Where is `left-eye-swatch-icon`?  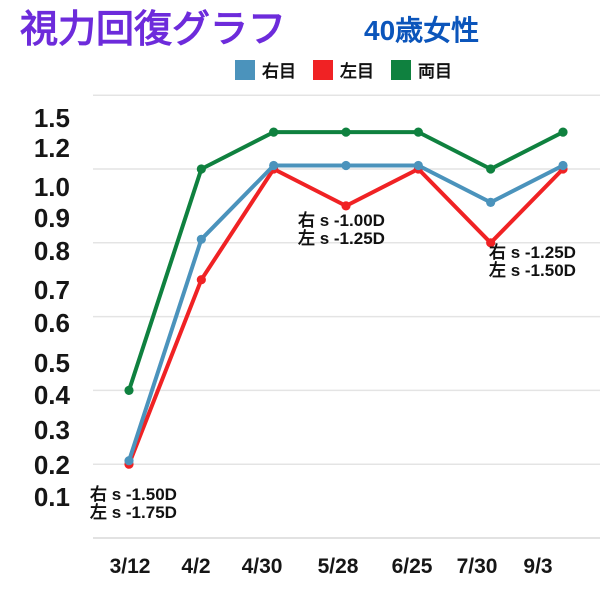
left-eye-swatch-icon is located at coordinates (323, 69).